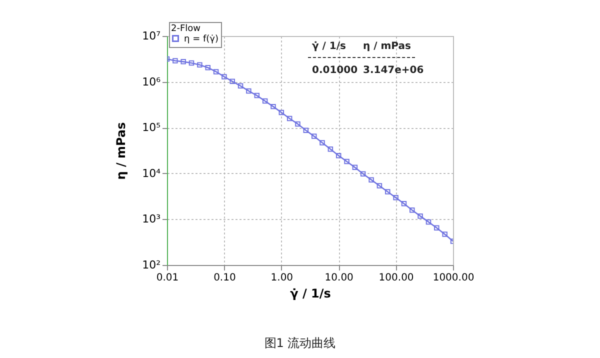 The width and height of the screenshot is (600, 358). What do you see at coordinates (151, 219) in the screenshot?
I see `y-tick-label: 10³` at bounding box center [151, 219].